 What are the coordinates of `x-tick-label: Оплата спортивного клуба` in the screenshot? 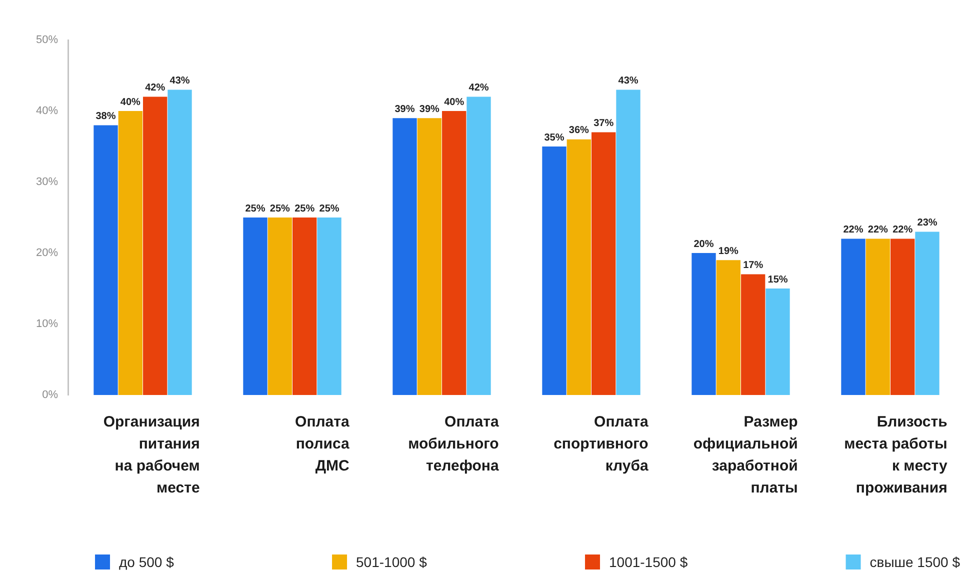 It's located at (601, 444).